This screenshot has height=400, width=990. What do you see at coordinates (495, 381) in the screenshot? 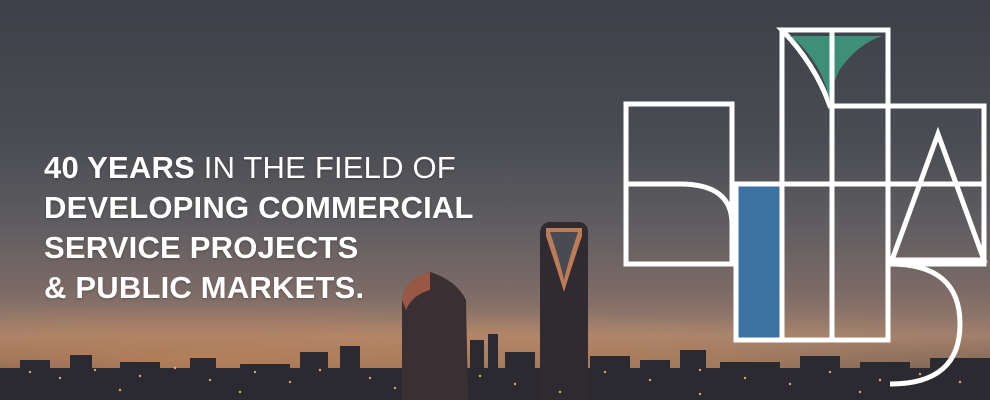
I see `city-lights` at bounding box center [495, 381].